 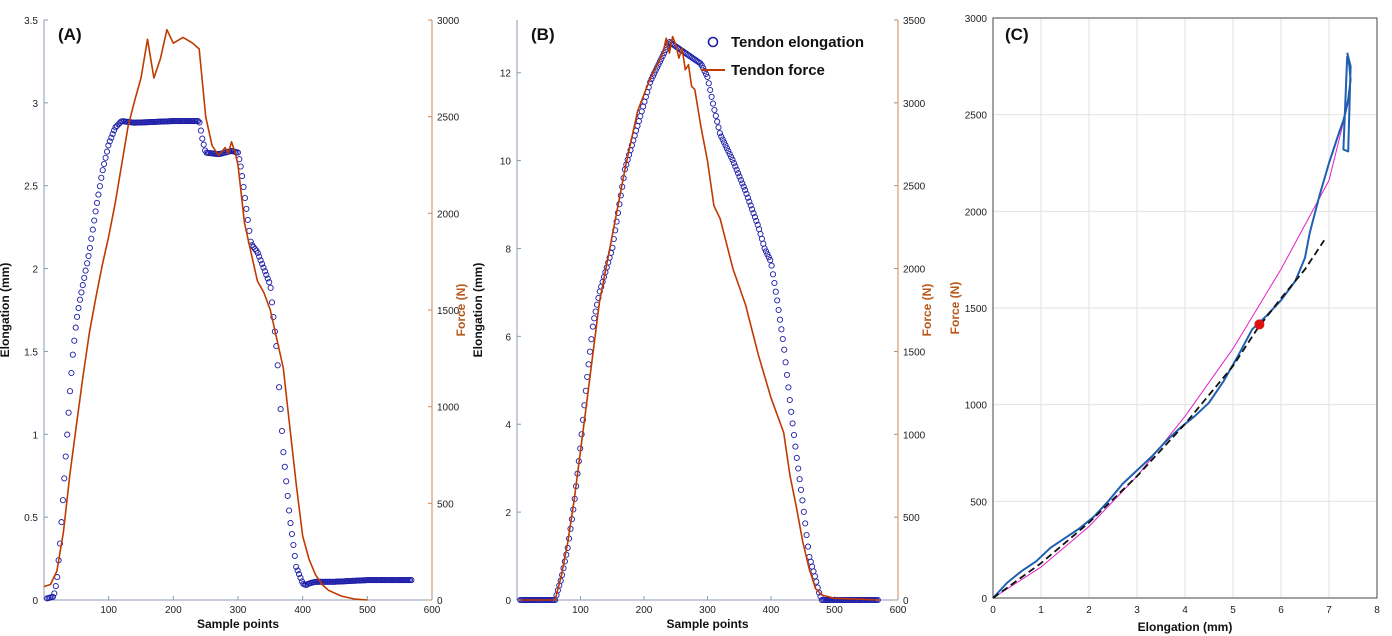 I want to click on x-tick-label: 1, so click(x=1041, y=610).